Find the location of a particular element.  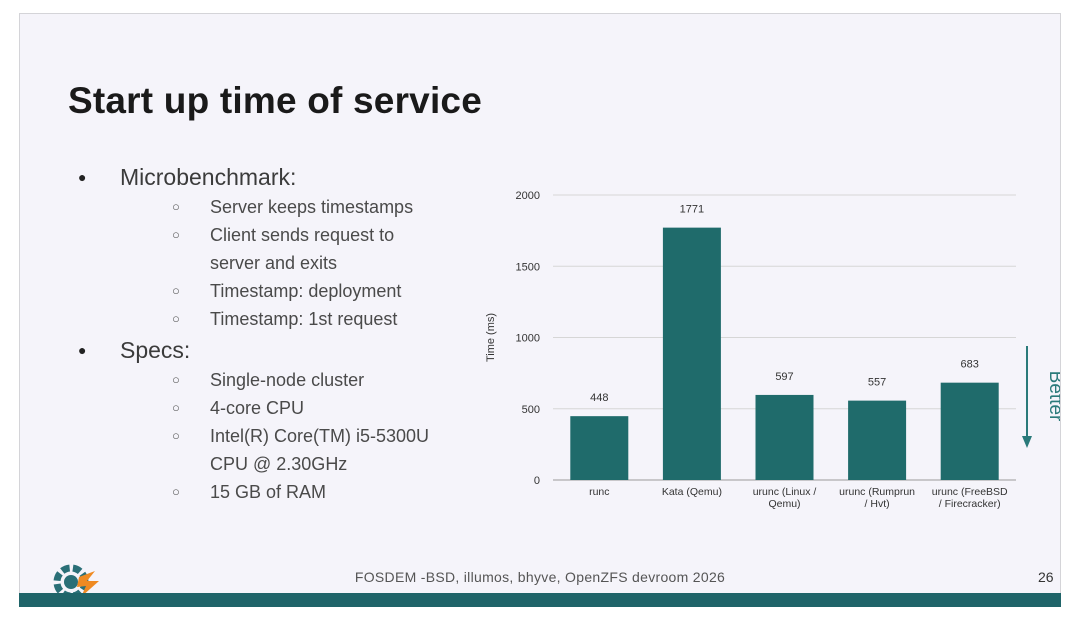

data-label: 557 is located at coordinates (877, 383).